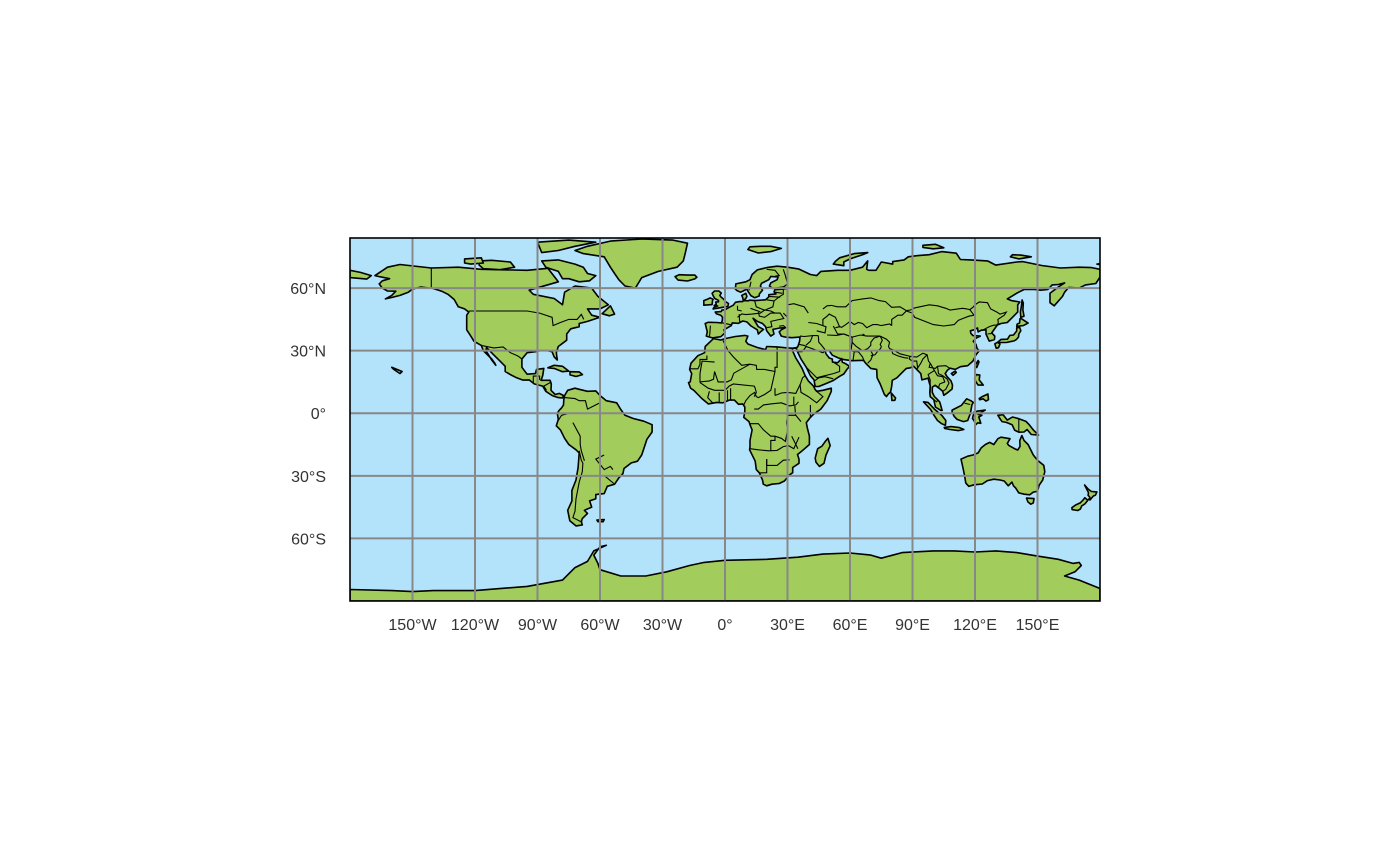 The width and height of the screenshot is (1400, 866). Describe the element at coordinates (318, 414) in the screenshot. I see `lat-label-equator: 0°` at that location.